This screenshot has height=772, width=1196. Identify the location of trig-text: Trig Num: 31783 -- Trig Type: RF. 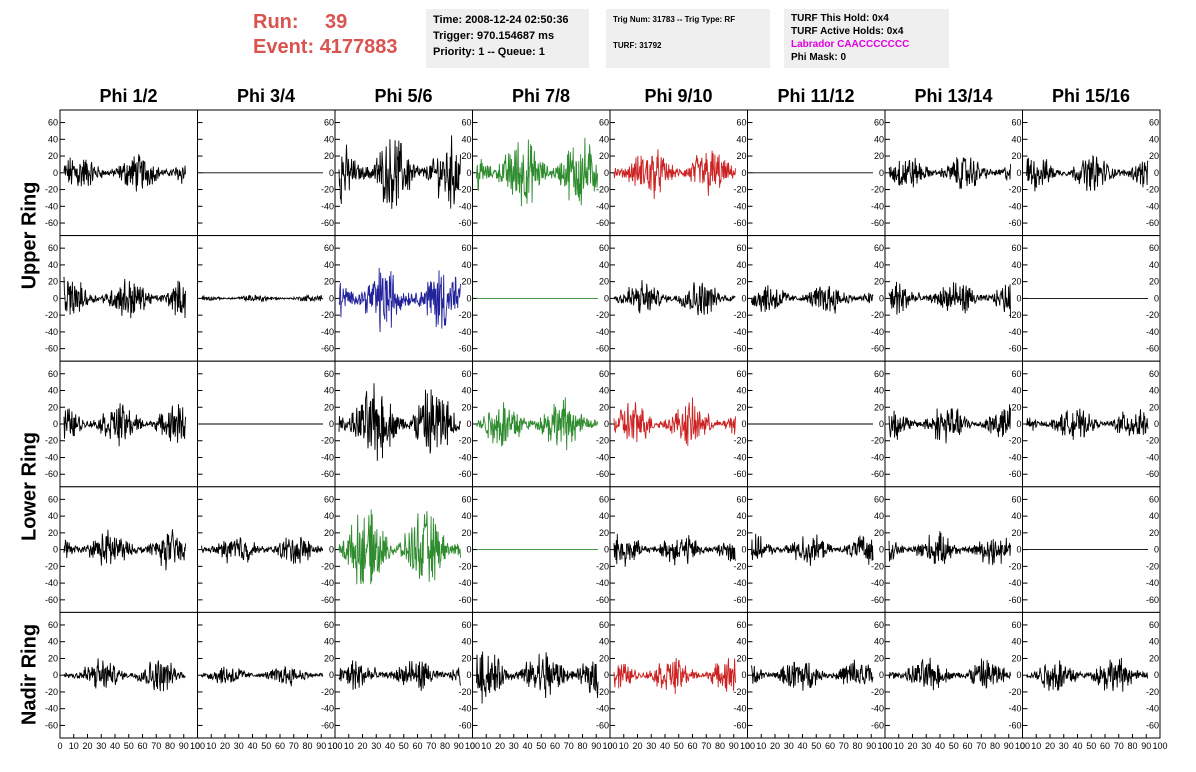
(674, 19).